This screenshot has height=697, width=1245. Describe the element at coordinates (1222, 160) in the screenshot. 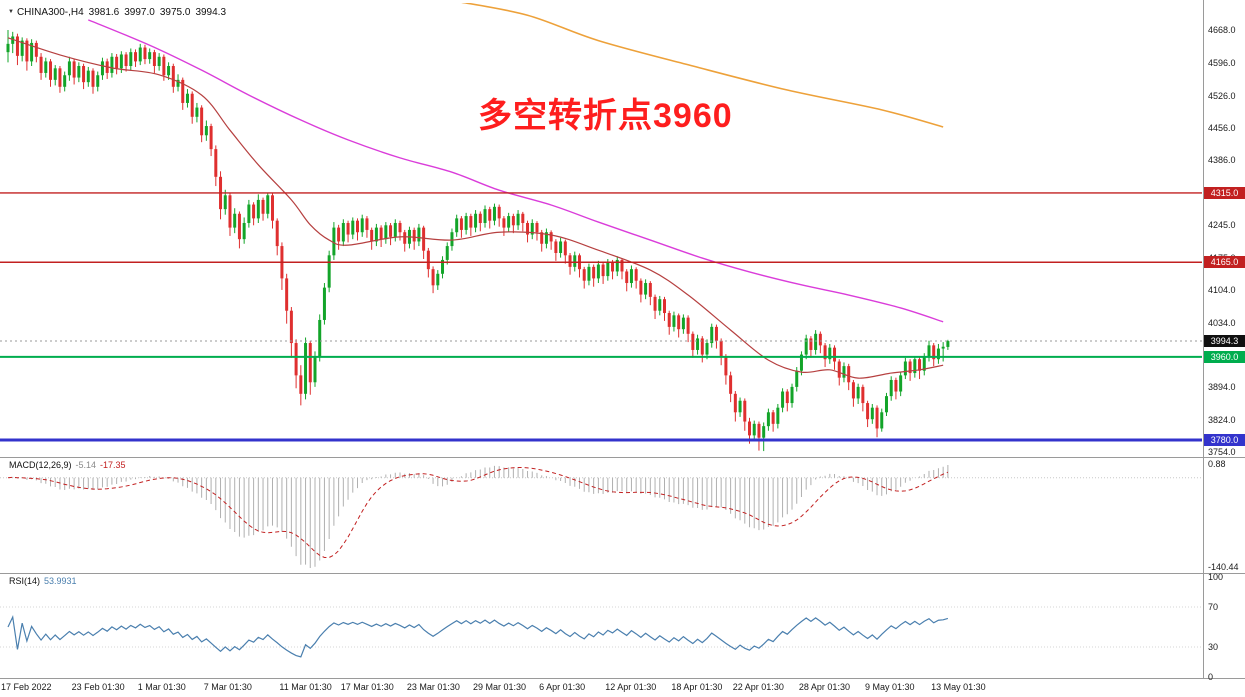

I see `price-tick-label: 4386.0` at that location.